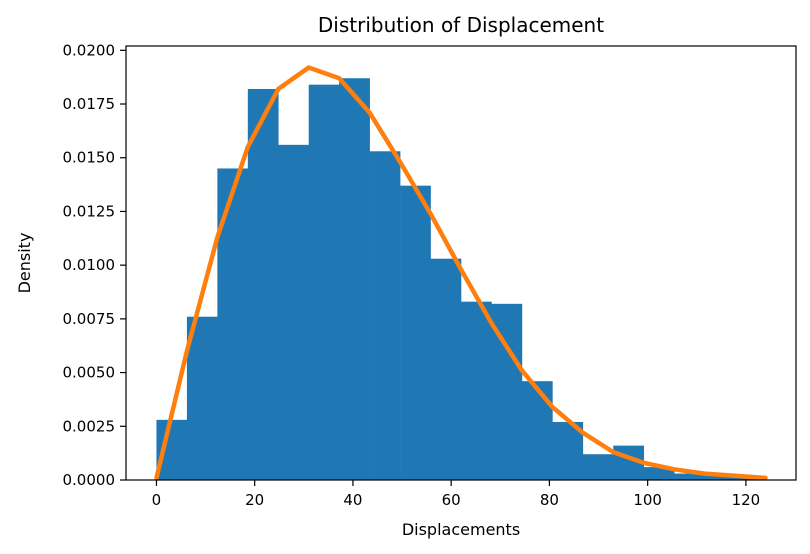  What do you see at coordinates (89, 373) in the screenshot?
I see `y-tick-label: 0.0050` at bounding box center [89, 373].